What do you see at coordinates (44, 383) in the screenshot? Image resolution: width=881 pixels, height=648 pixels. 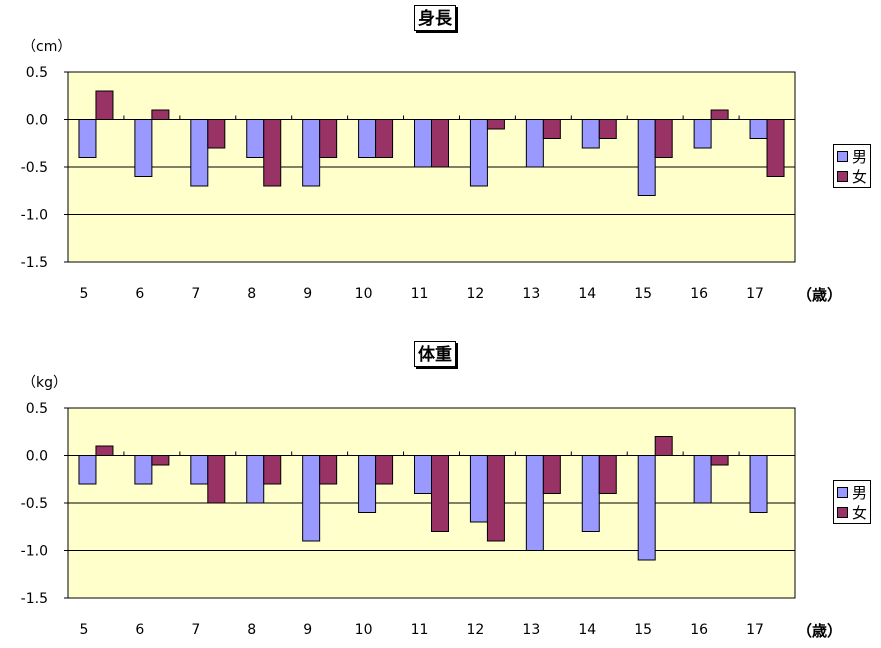 I see `y-unit-label: （kg）` at bounding box center [44, 383].